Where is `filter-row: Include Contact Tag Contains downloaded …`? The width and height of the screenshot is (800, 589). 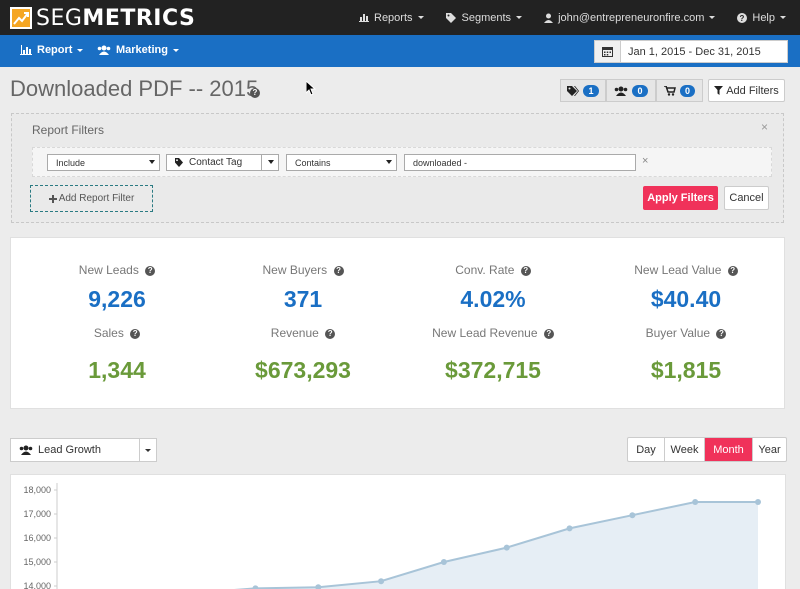 filter-row: Include Contact Tag Contains downloaded … is located at coordinates (402, 162).